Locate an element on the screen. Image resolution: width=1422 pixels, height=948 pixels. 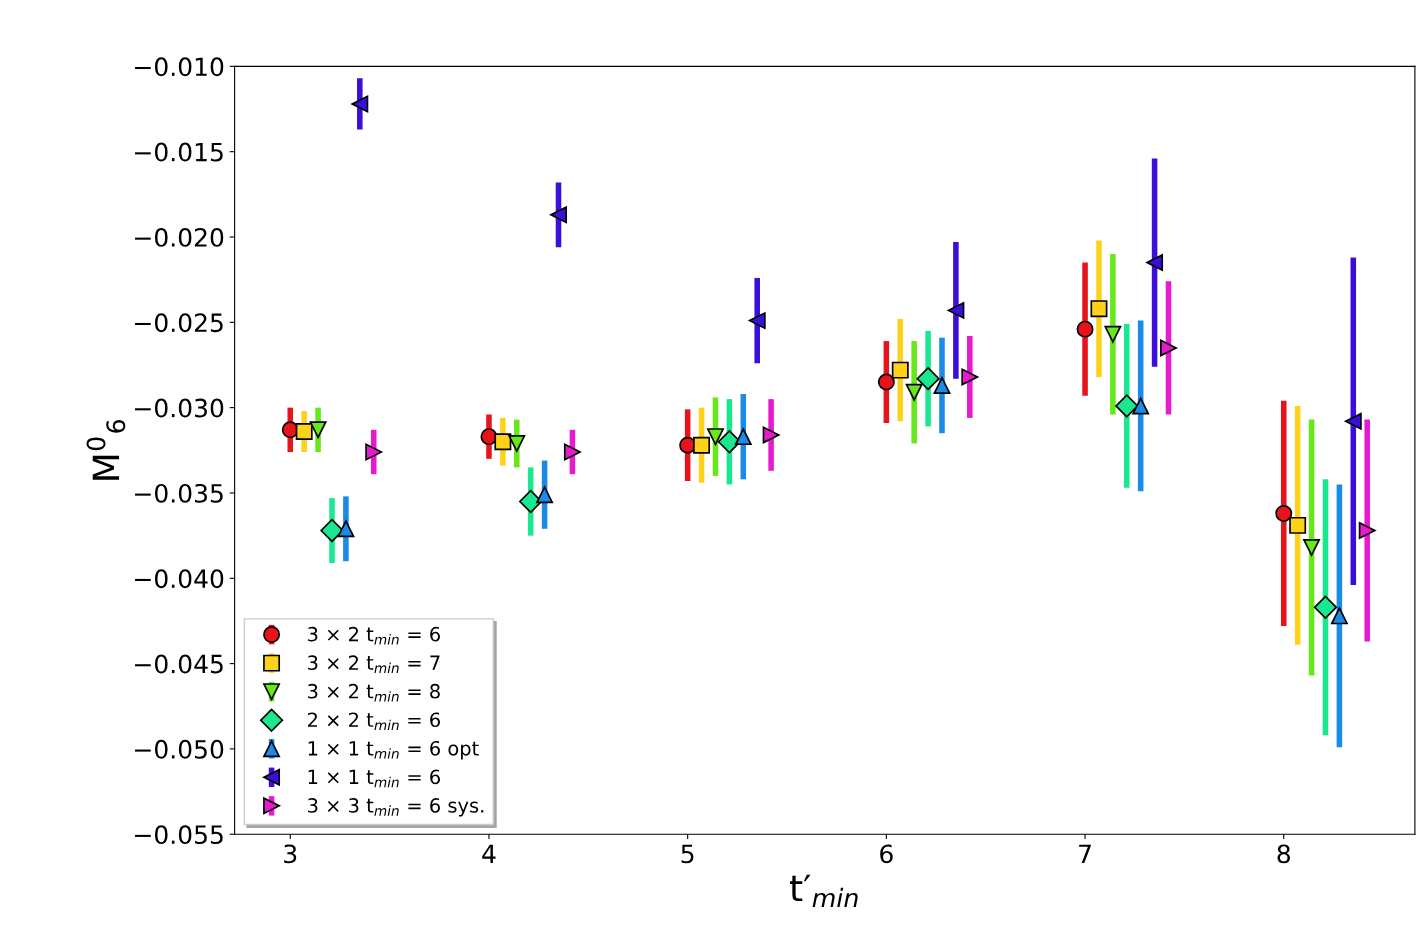
y-tick-label: −0.055 is located at coordinates (179, 835).